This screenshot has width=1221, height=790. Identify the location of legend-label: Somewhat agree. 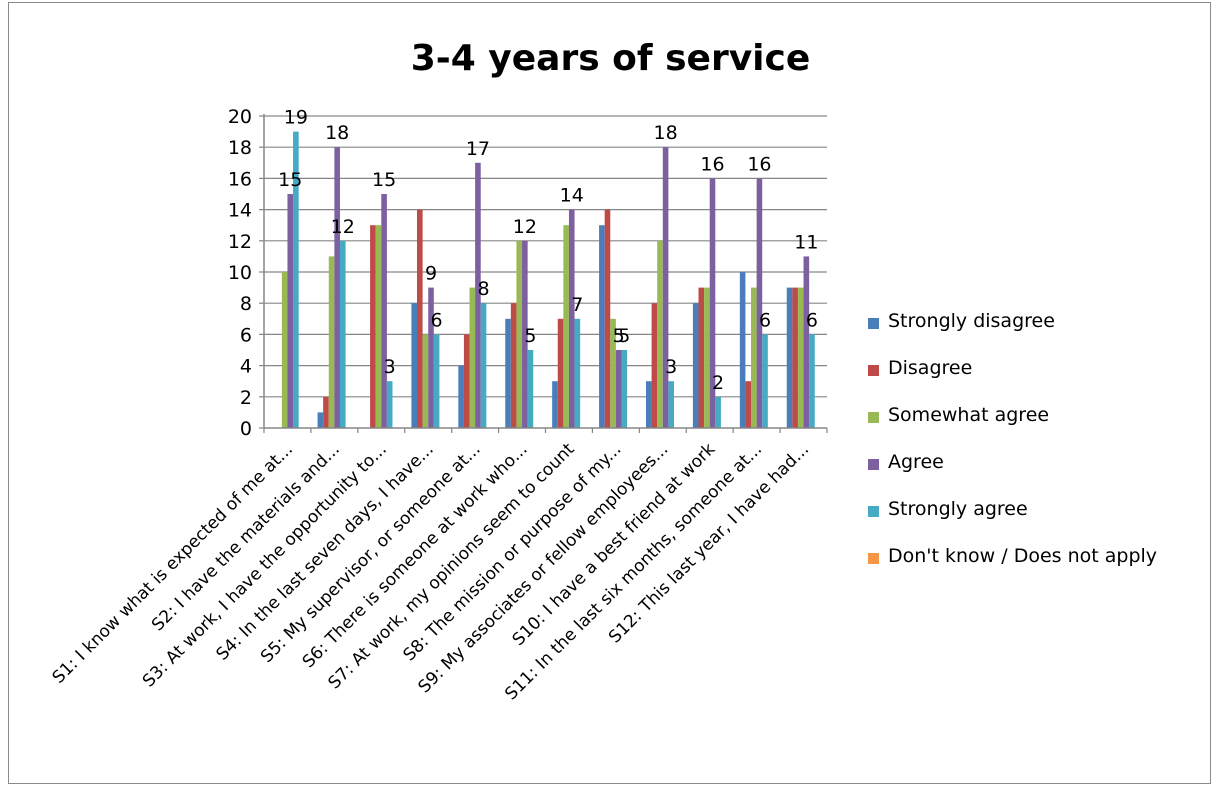
(969, 415).